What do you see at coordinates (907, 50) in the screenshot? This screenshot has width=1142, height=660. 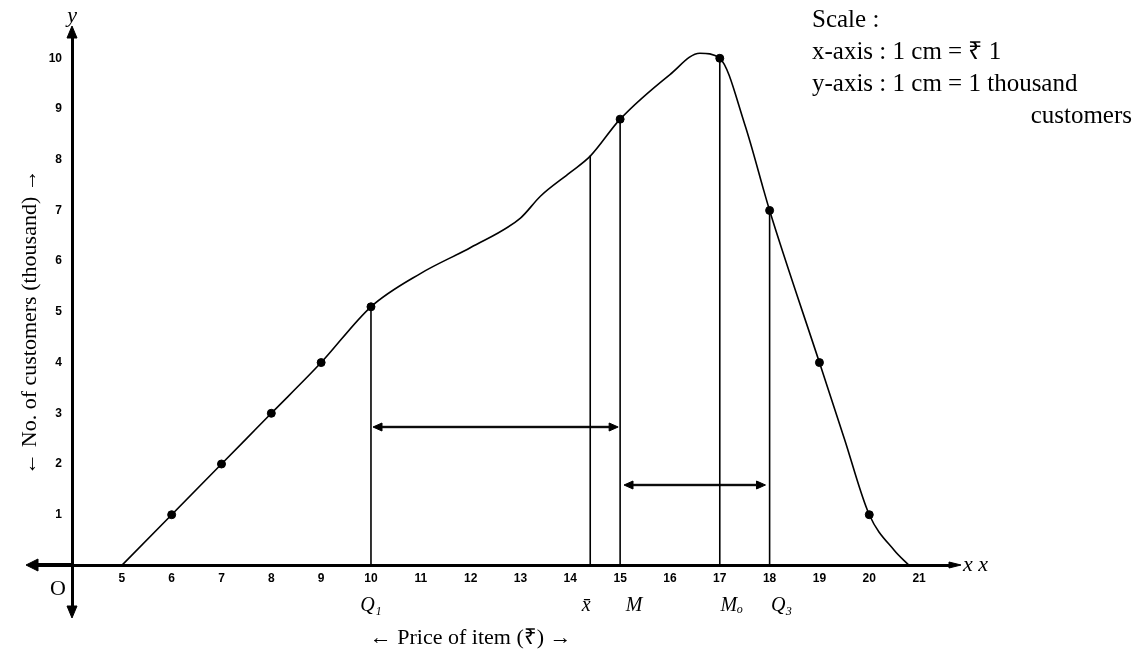 I see `annotation: x-axis : 1 cm = ₹ 1` at bounding box center [907, 50].